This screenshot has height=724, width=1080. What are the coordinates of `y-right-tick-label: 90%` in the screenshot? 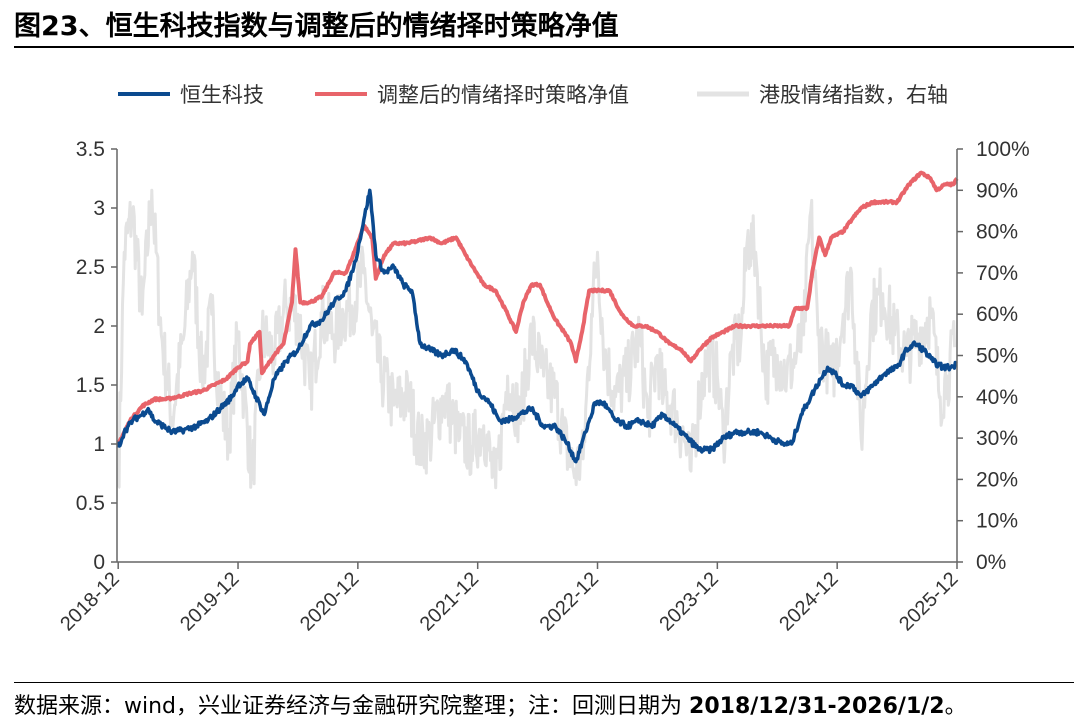 It's located at (997, 190).